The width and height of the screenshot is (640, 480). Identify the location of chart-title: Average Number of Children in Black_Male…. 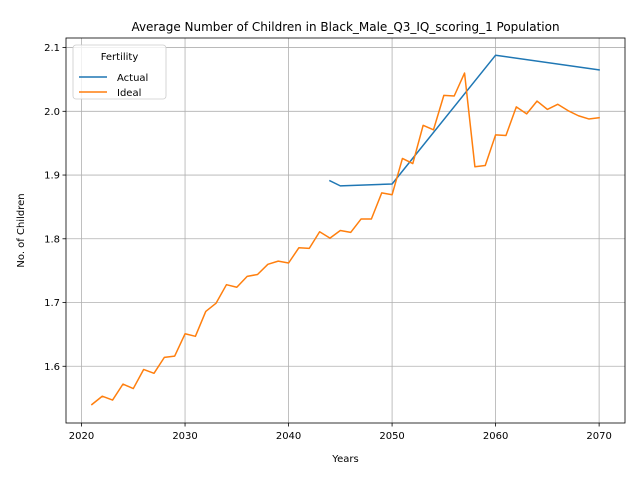
(345, 27).